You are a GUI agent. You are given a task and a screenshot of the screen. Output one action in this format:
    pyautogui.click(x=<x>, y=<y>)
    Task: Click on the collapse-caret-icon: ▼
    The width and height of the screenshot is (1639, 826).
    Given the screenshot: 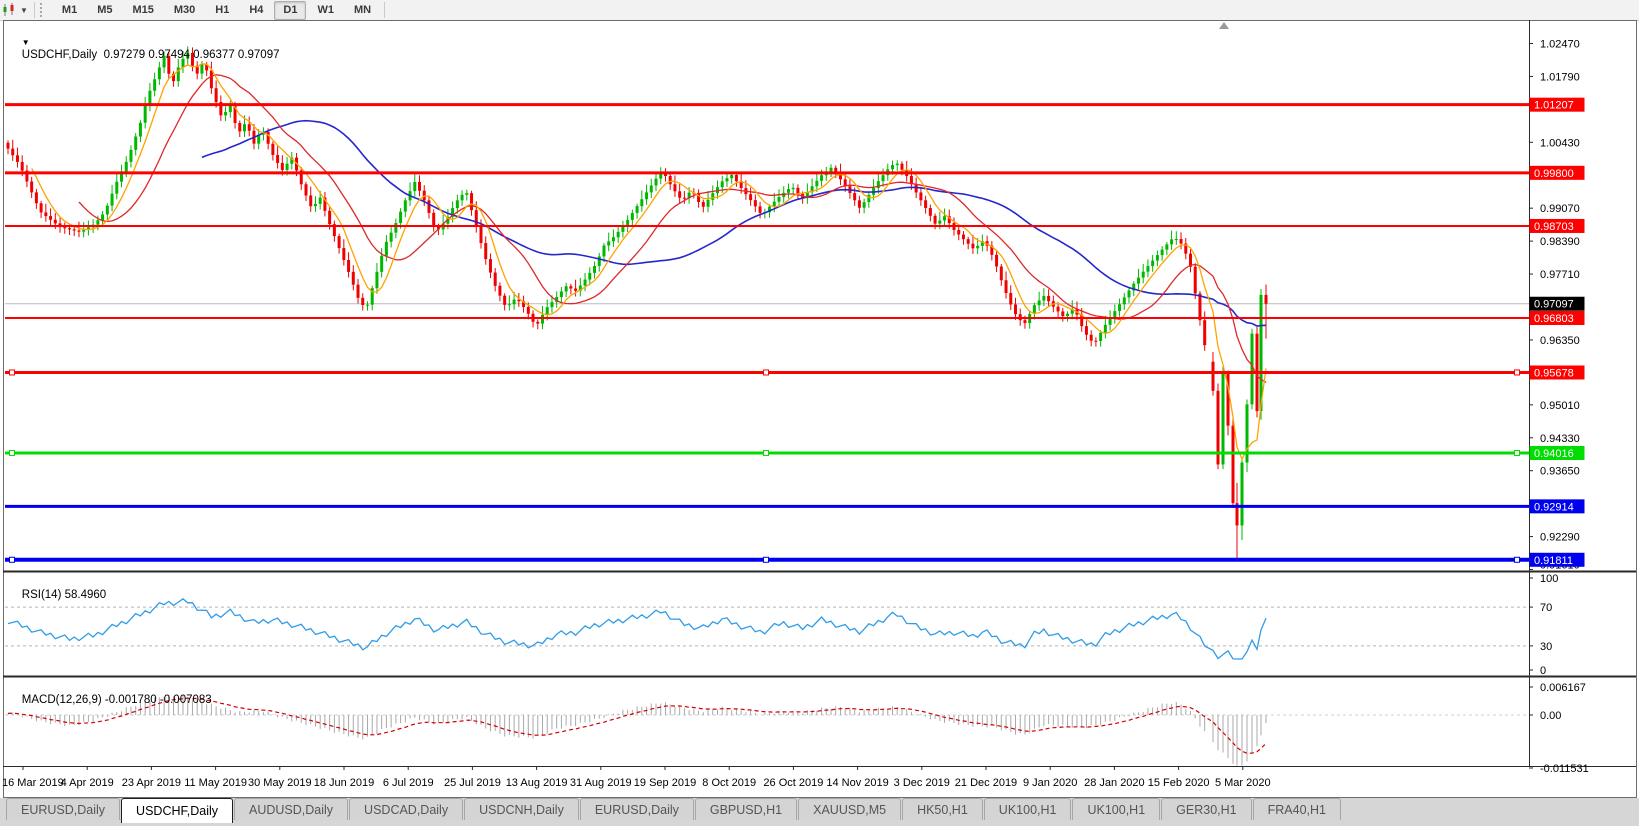 What is the action you would take?
    pyautogui.click(x=25, y=42)
    